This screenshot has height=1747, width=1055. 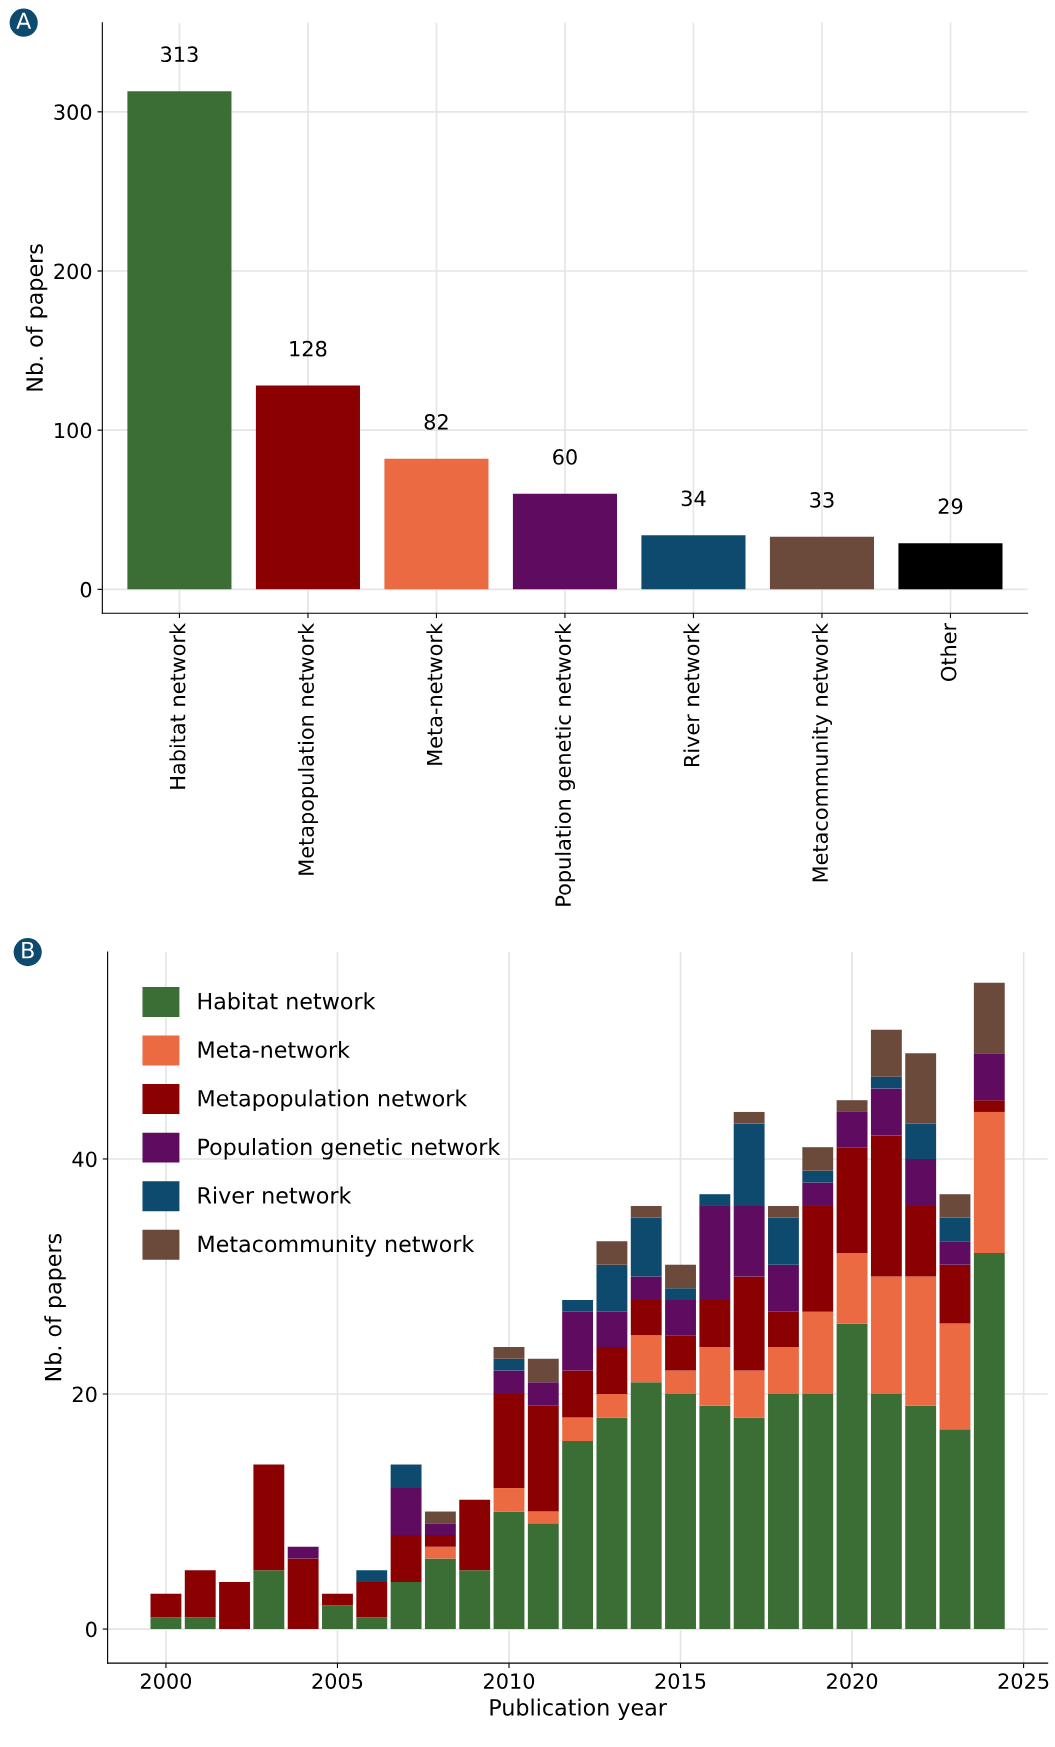 What do you see at coordinates (693, 498) in the screenshot?
I see `data-label: 34` at bounding box center [693, 498].